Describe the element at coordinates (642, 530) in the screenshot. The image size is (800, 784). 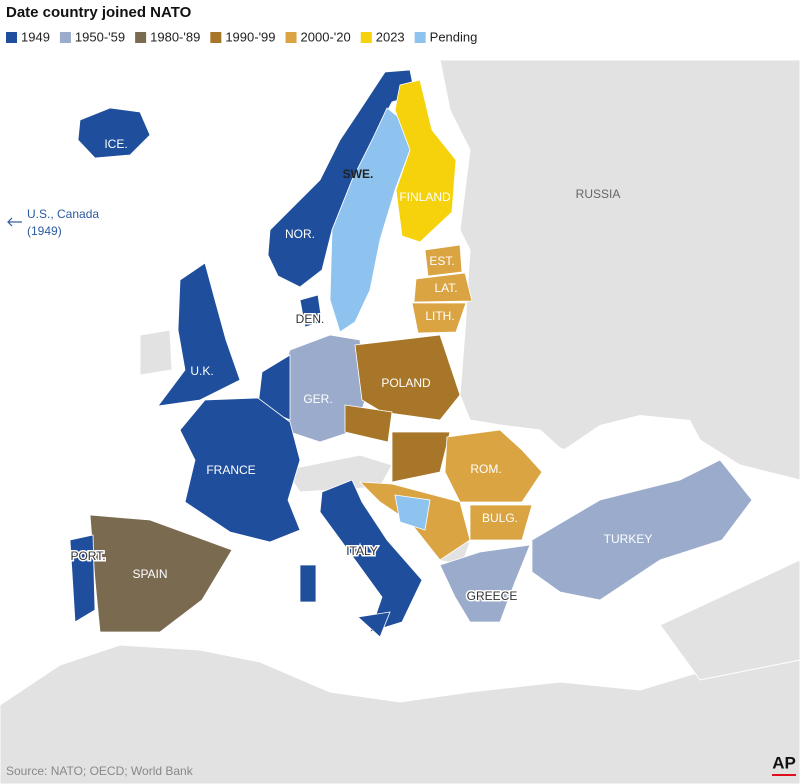
I see `turkey` at that location.